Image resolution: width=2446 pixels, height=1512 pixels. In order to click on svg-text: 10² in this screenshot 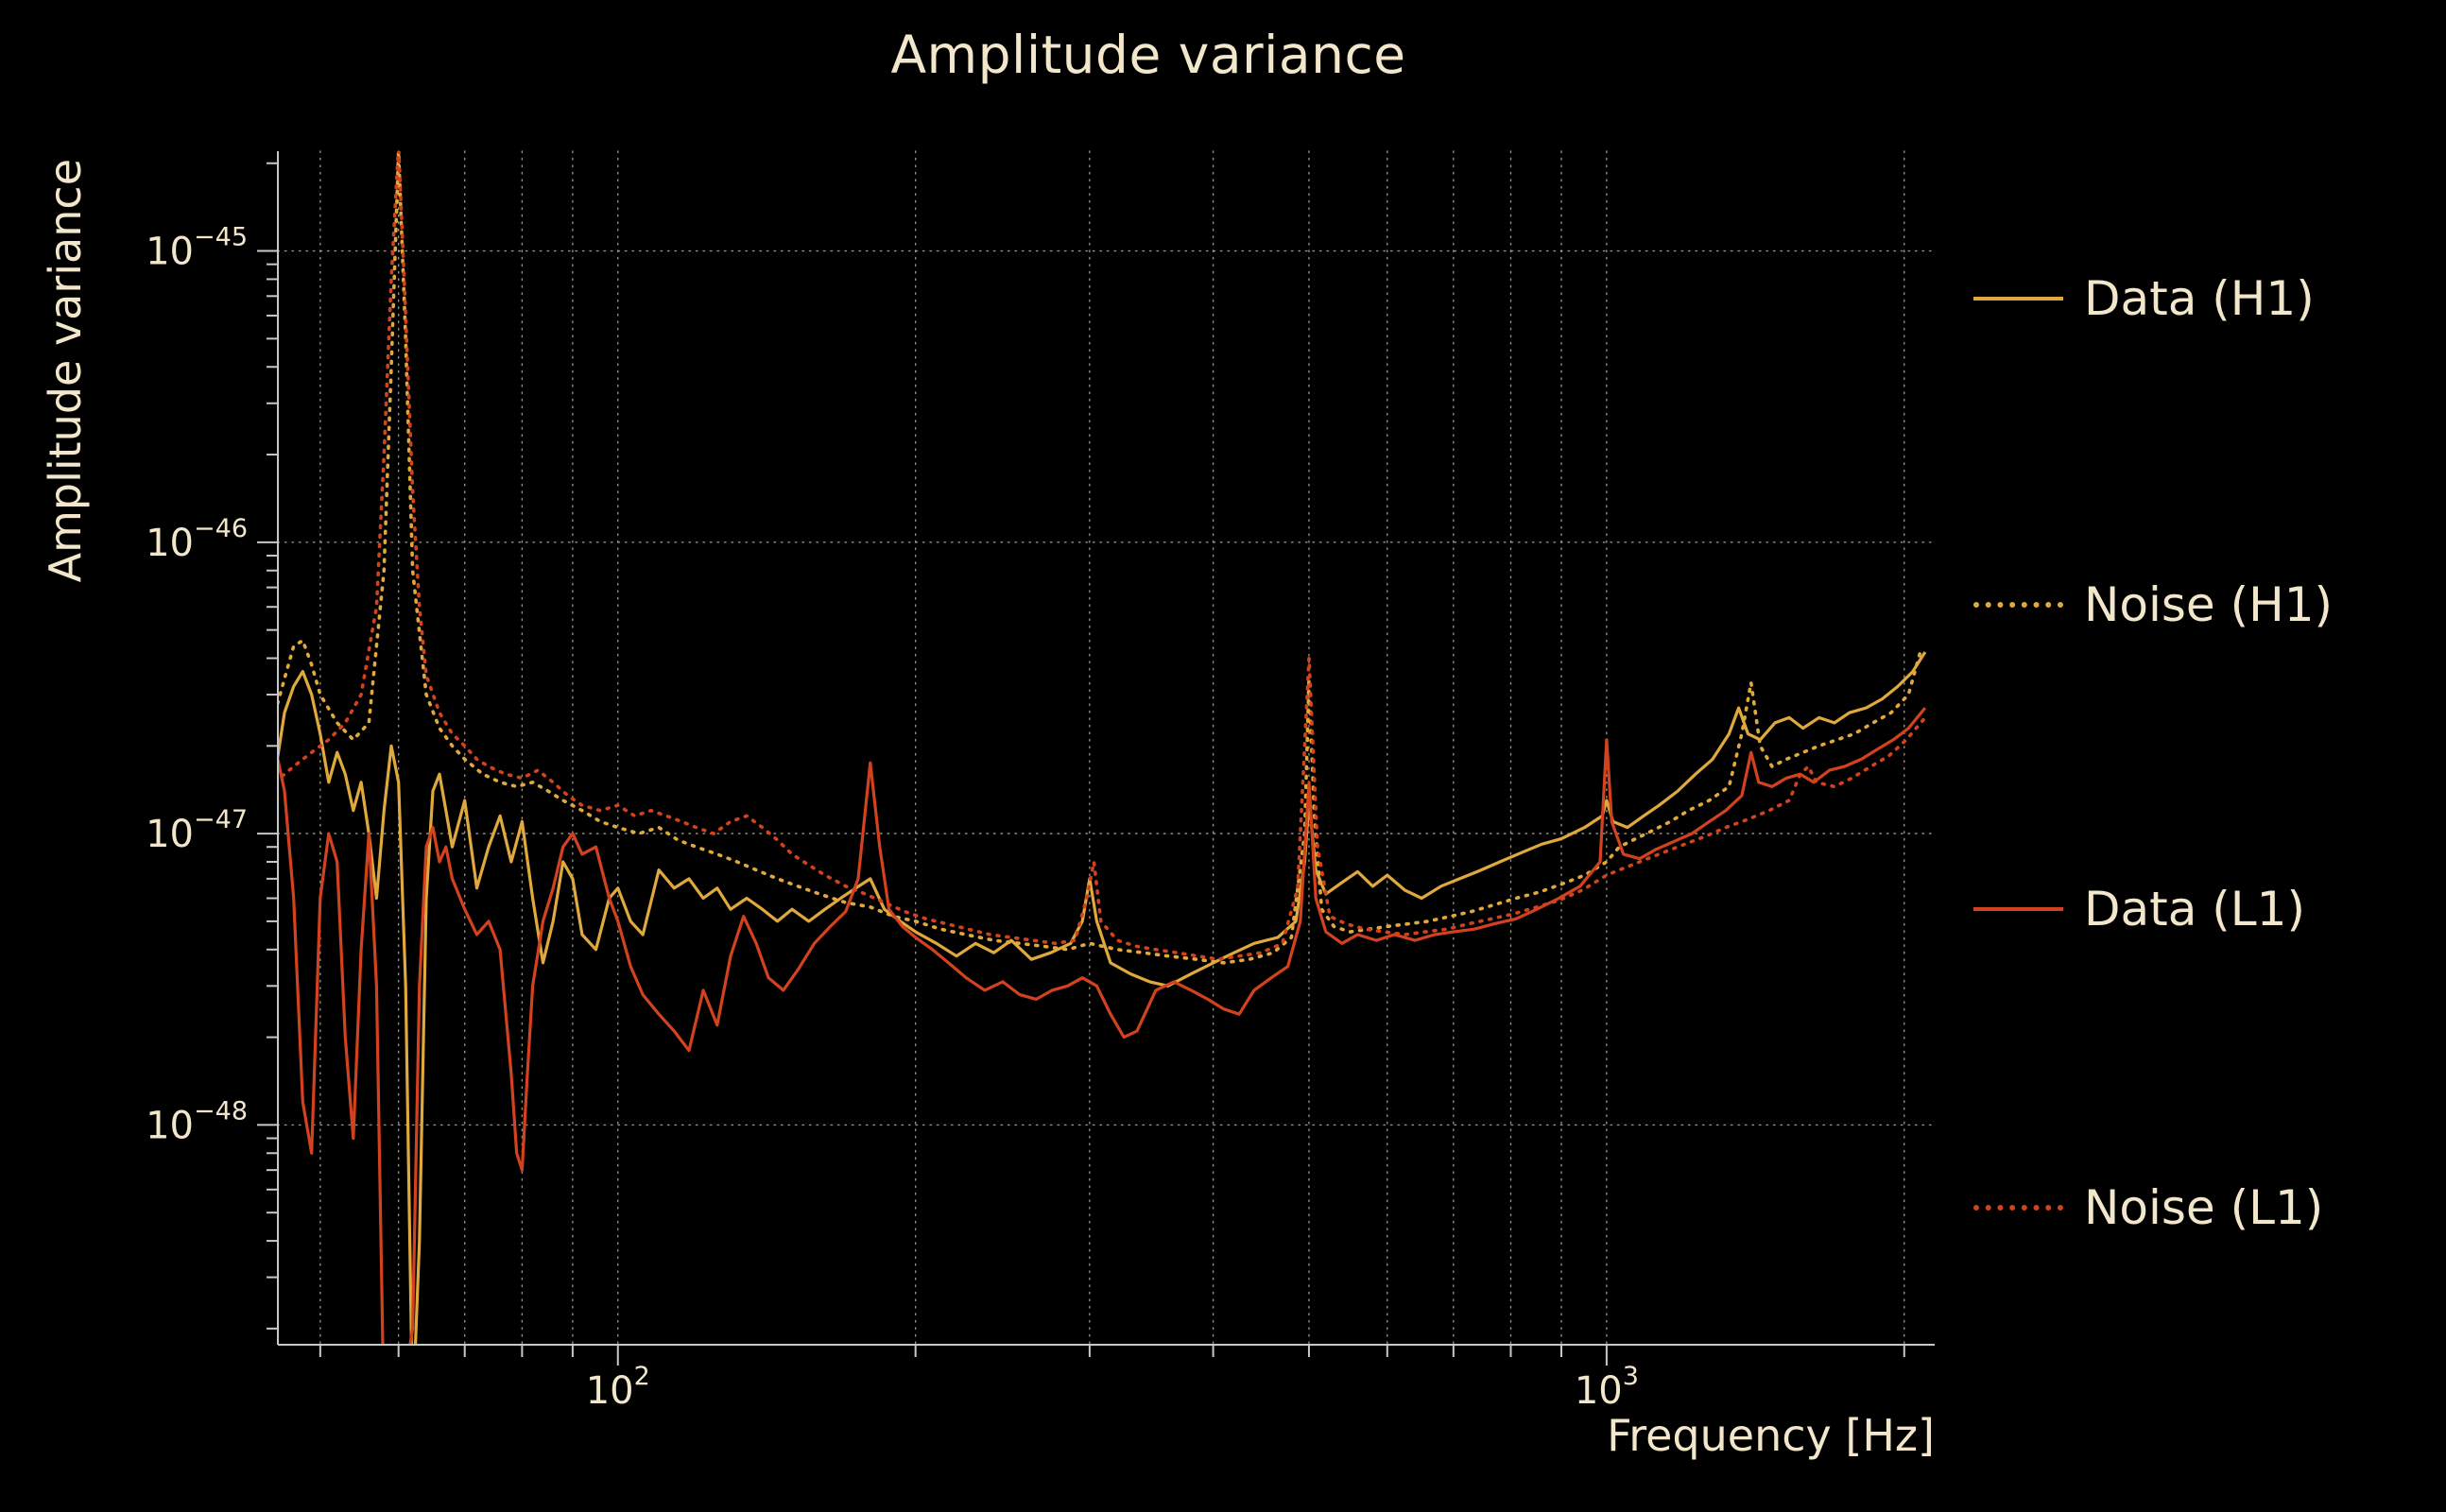, I will do `click(618, 1387)`.